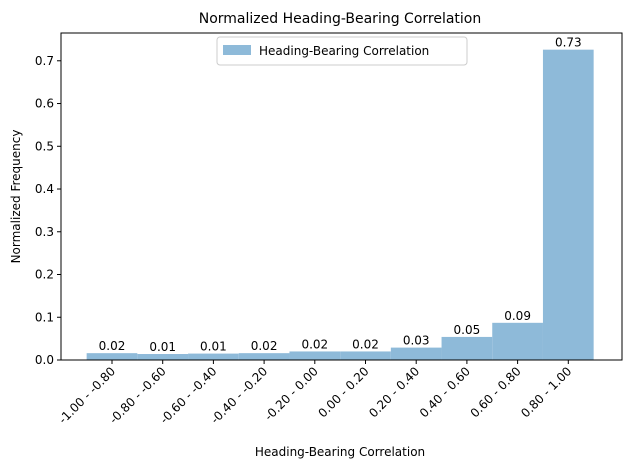 Image resolution: width=630 pixels, height=470 pixels. I want to click on chart-title: Normalized Heading-Bearing Correlation, so click(340, 19).